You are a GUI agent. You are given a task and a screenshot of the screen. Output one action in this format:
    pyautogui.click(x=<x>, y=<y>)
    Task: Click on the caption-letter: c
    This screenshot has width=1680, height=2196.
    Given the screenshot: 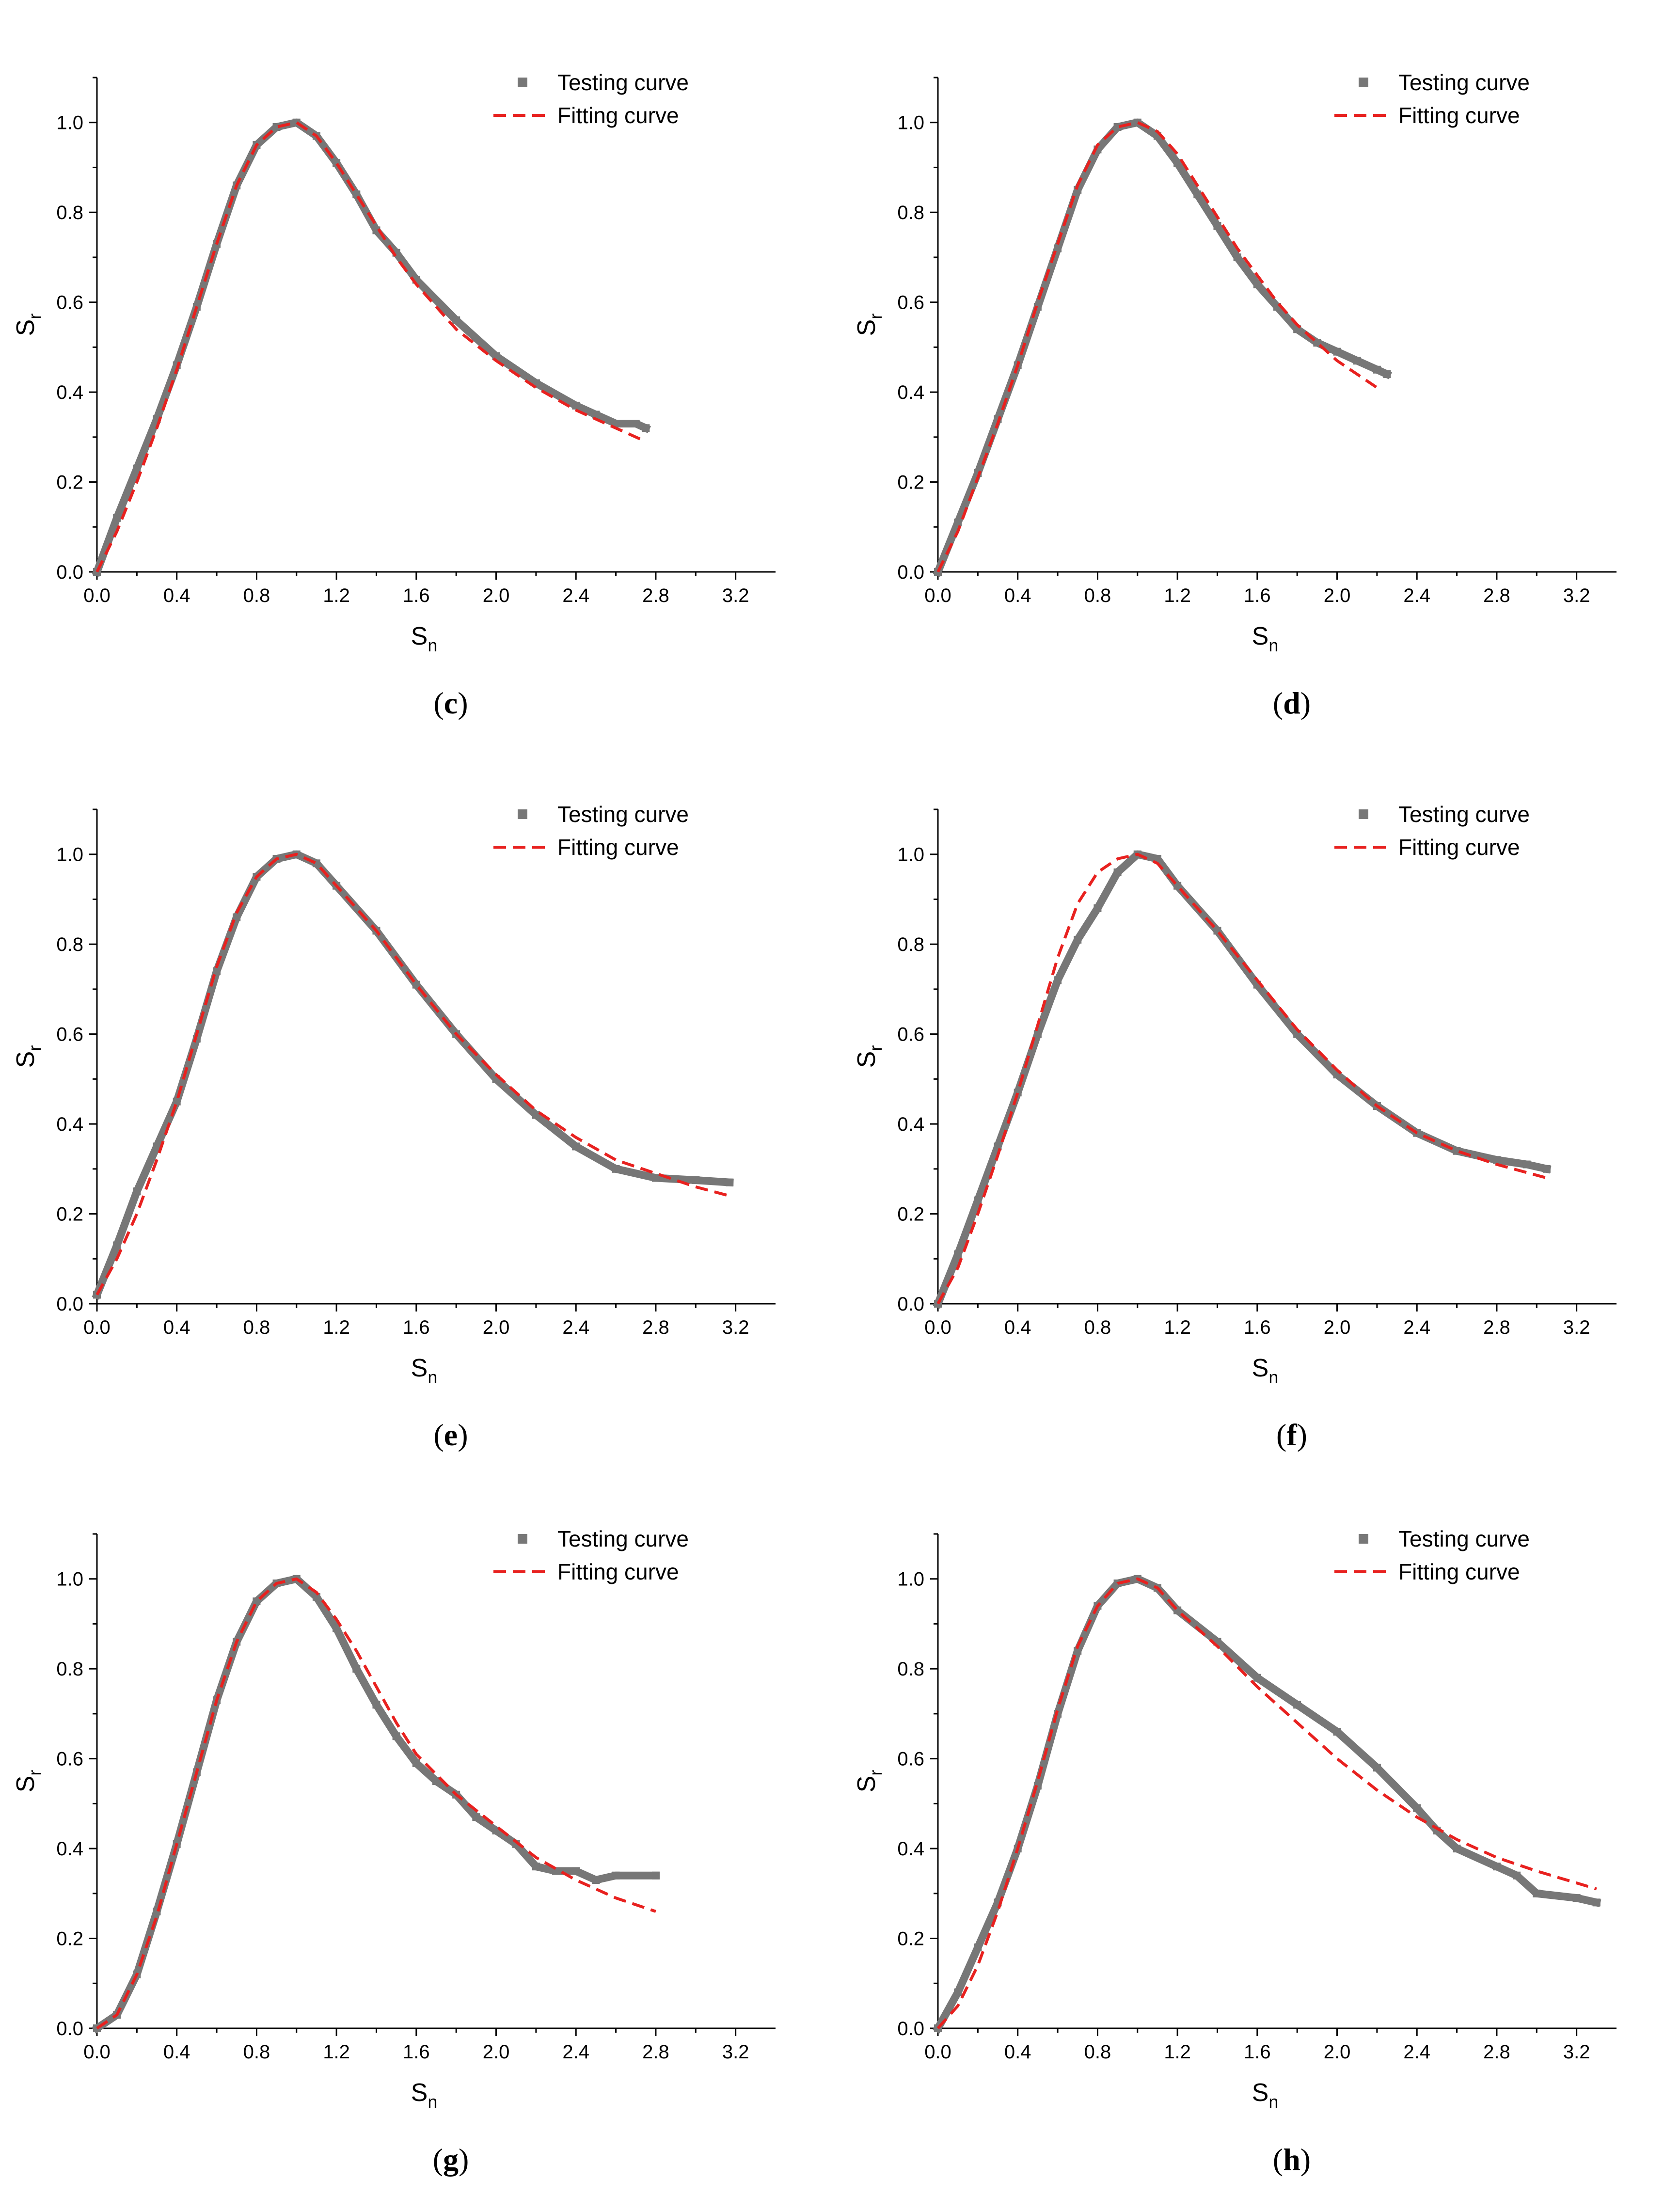 What is the action you would take?
    pyautogui.click(x=451, y=703)
    